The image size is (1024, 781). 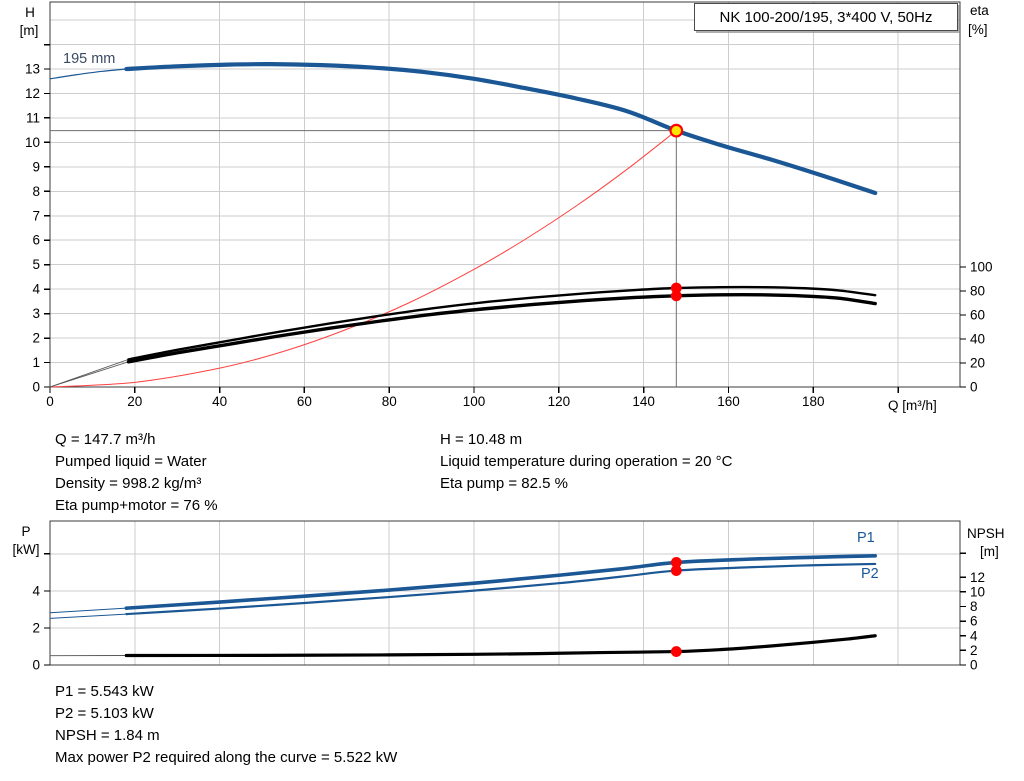 What do you see at coordinates (989, 551) in the screenshot?
I see `npsh-axis-label-unit: [m]` at bounding box center [989, 551].